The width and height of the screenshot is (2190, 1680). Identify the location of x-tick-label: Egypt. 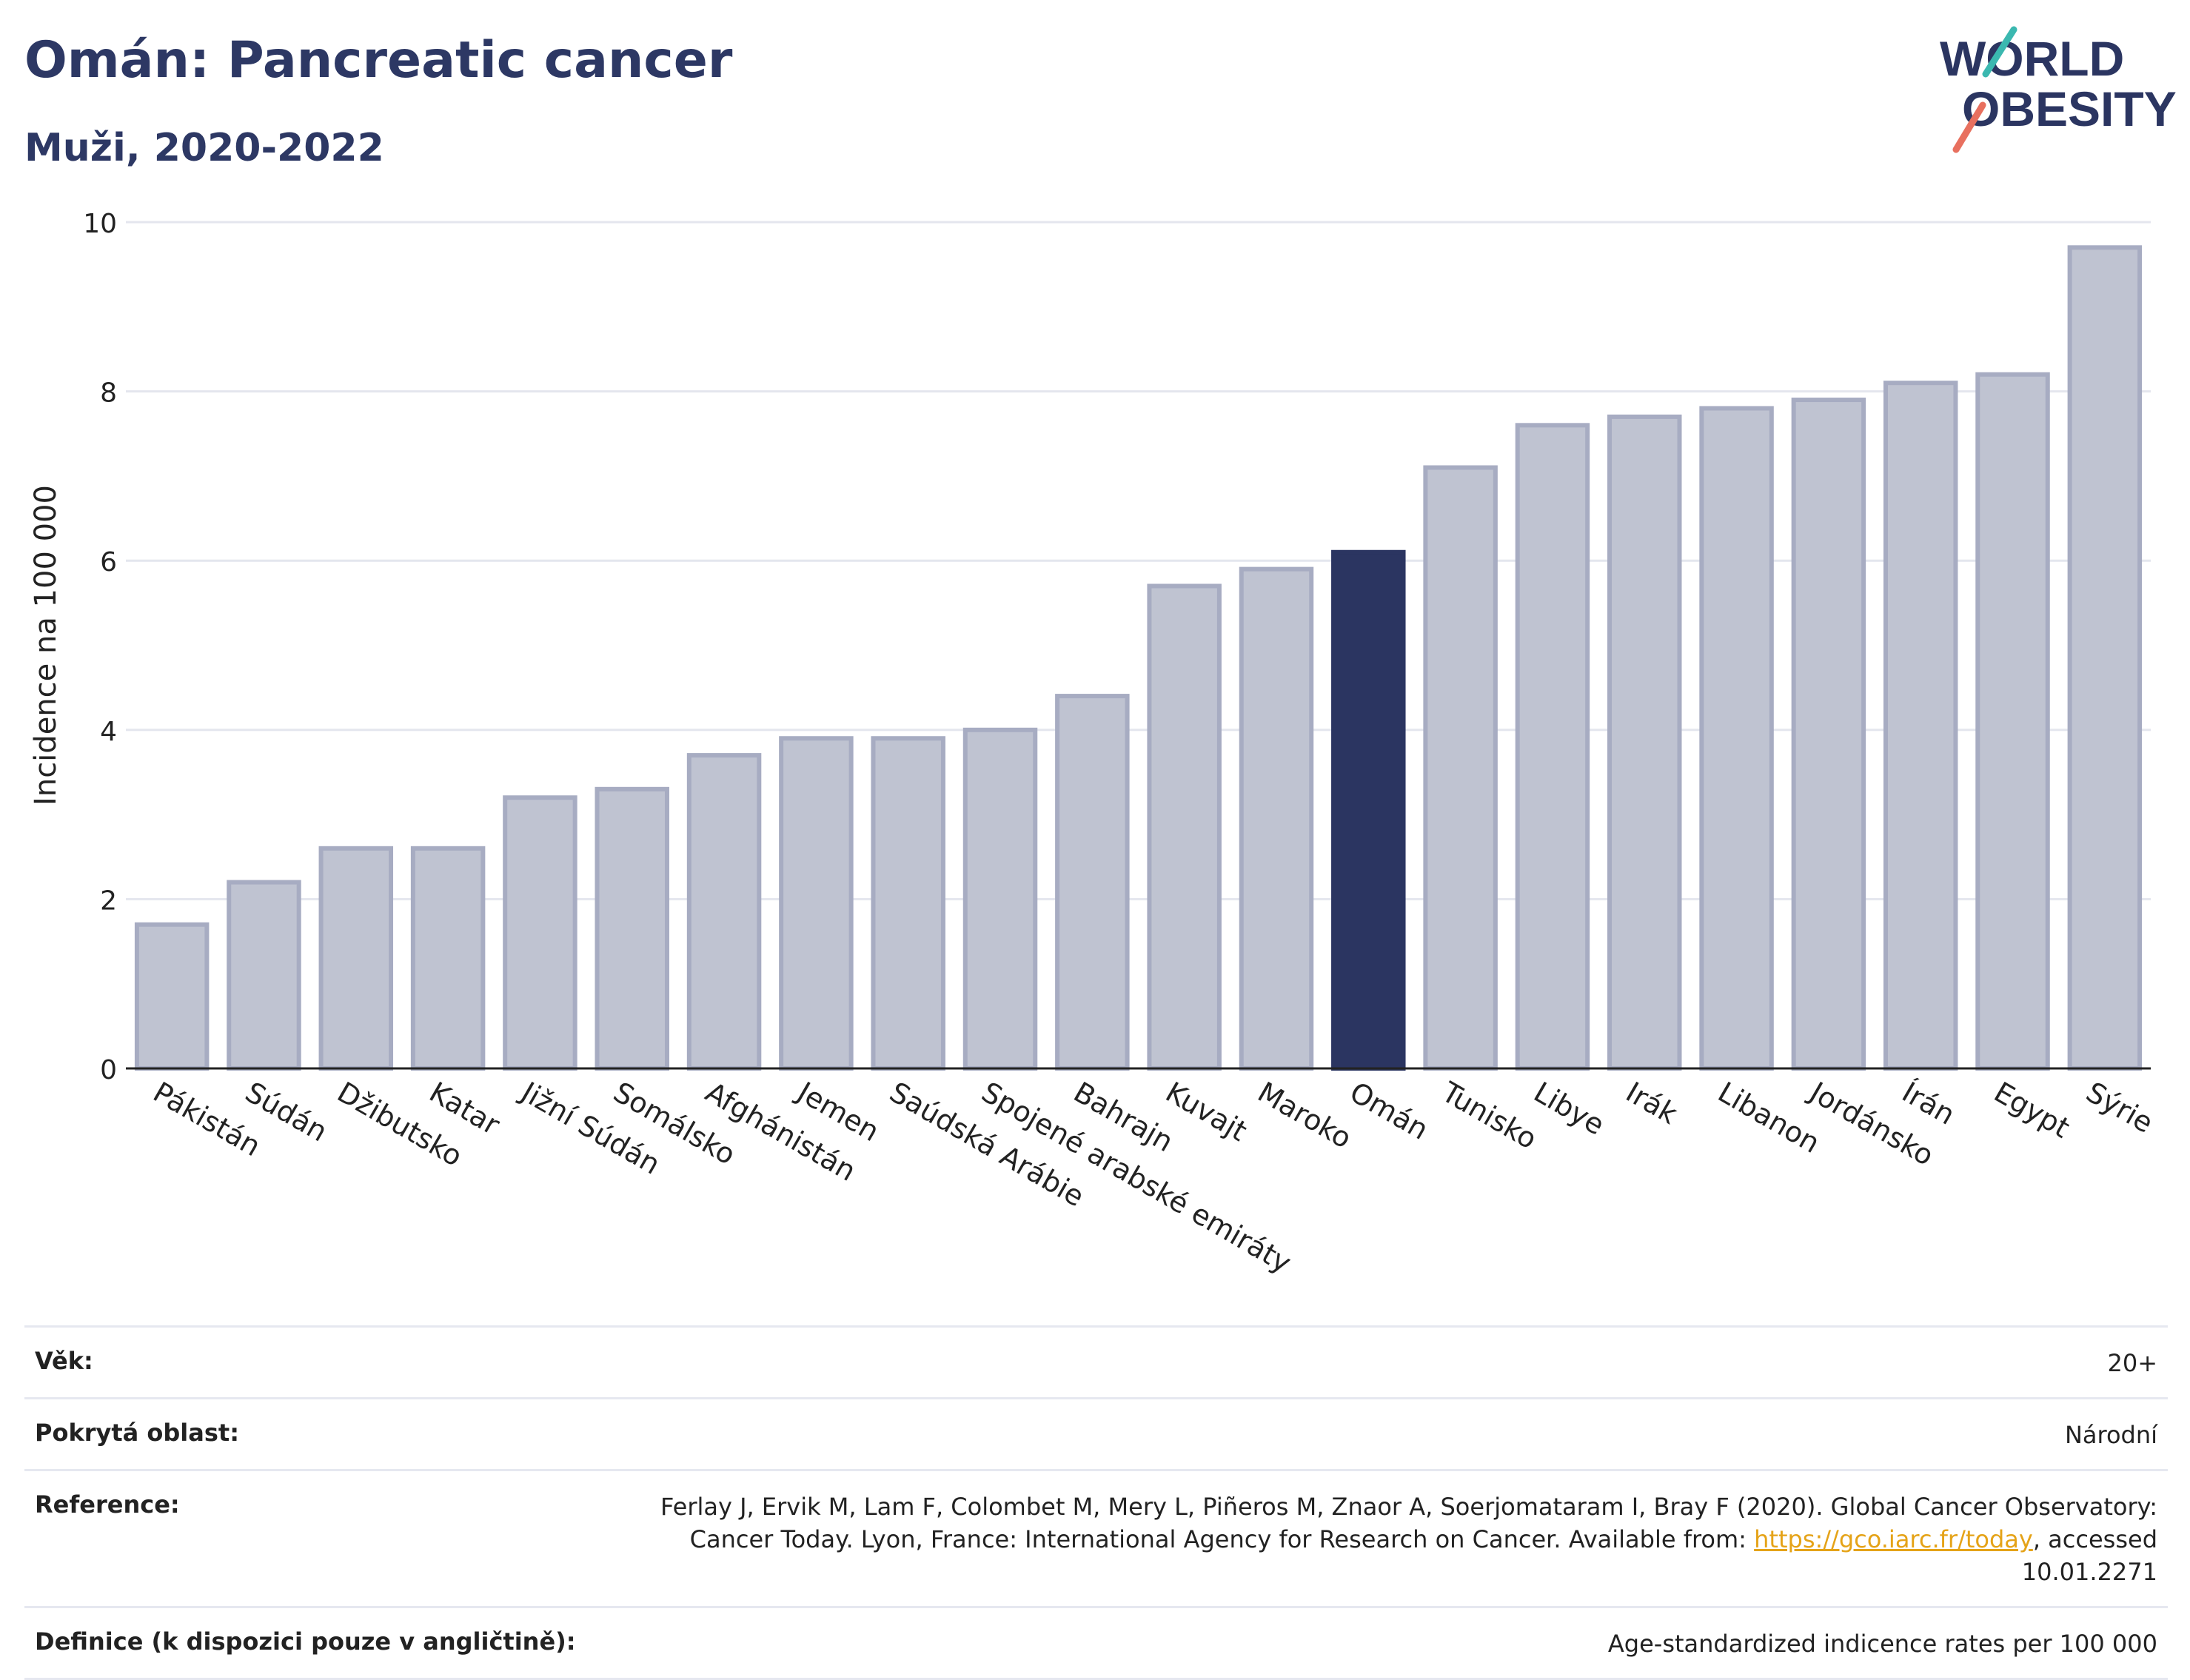
(2032, 1110).